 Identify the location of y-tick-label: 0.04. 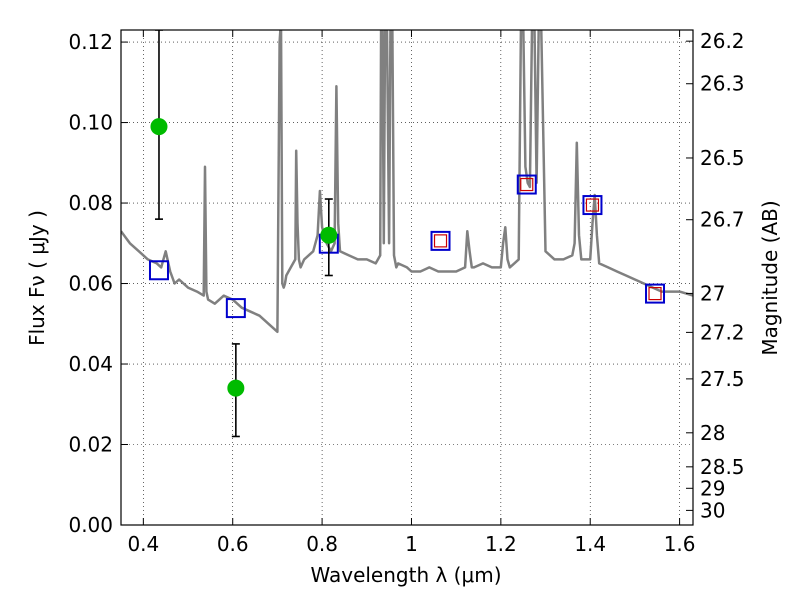
(90, 364).